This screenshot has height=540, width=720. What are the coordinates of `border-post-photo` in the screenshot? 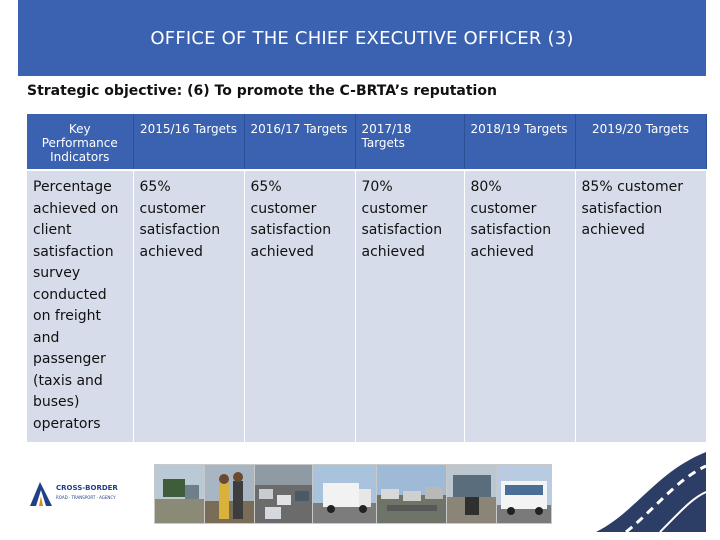 It's located at (180, 494).